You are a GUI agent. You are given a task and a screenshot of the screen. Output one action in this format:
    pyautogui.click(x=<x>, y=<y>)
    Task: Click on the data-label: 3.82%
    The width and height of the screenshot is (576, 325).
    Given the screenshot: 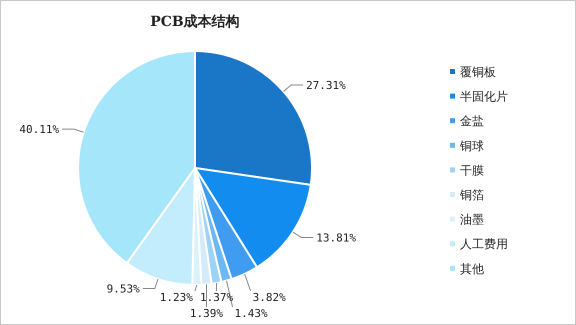 What is the action you would take?
    pyautogui.click(x=269, y=297)
    